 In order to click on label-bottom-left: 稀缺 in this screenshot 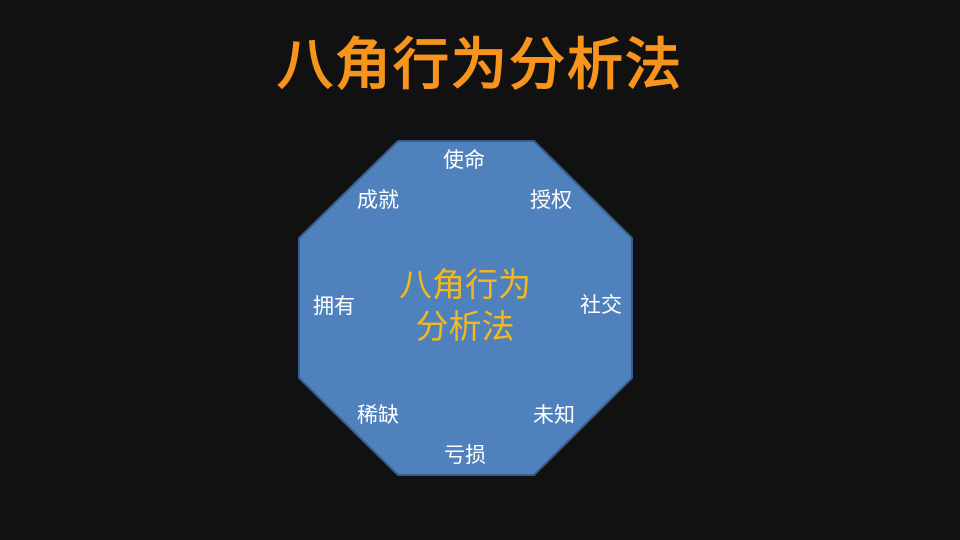, I will do `click(378, 415)`.